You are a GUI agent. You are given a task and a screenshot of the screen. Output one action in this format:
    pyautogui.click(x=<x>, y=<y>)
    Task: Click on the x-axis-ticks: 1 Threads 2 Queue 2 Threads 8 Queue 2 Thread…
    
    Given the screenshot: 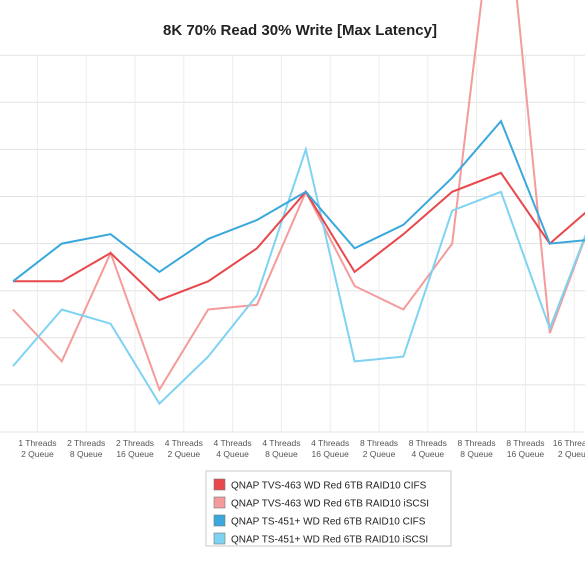 What is the action you would take?
    pyautogui.click(x=301, y=448)
    